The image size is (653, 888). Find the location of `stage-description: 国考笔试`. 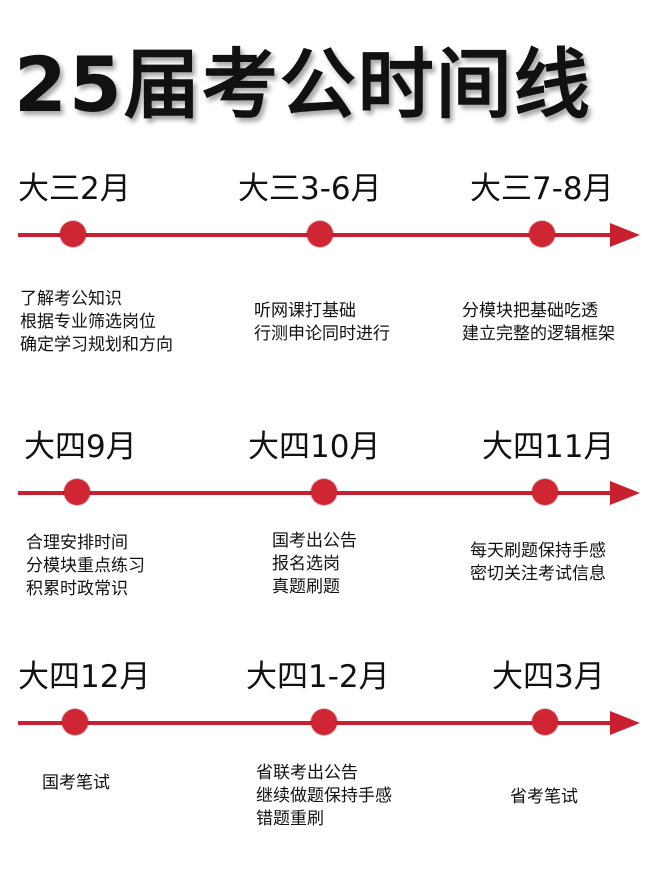

stage-description: 国考笔试 is located at coordinates (76, 783).